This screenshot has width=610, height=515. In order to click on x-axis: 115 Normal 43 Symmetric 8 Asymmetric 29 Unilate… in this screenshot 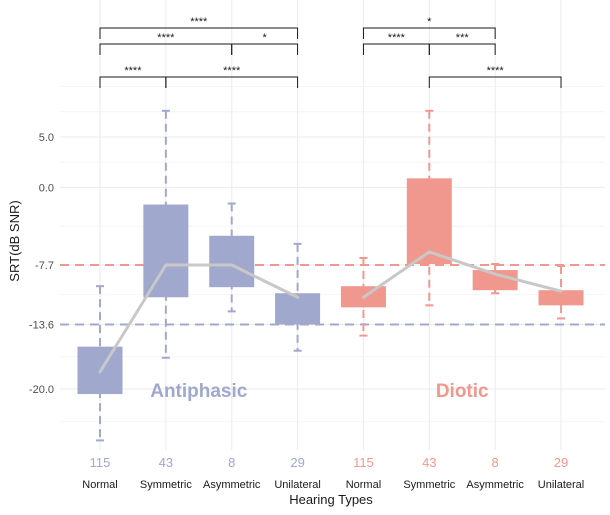, I will do `click(333, 473)`.